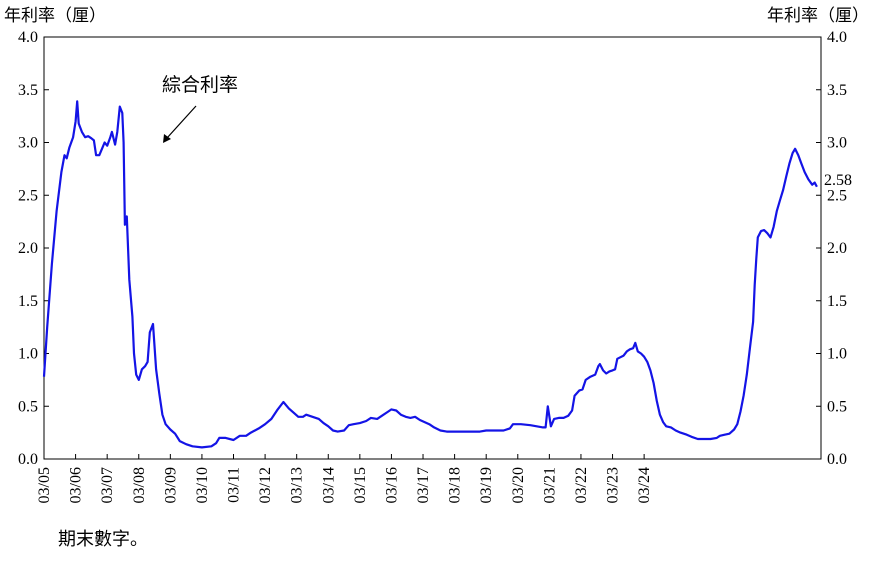 This screenshot has width=873, height=566. Describe the element at coordinates (391, 485) in the screenshot. I see `x-tick-label: 03/16` at that location.